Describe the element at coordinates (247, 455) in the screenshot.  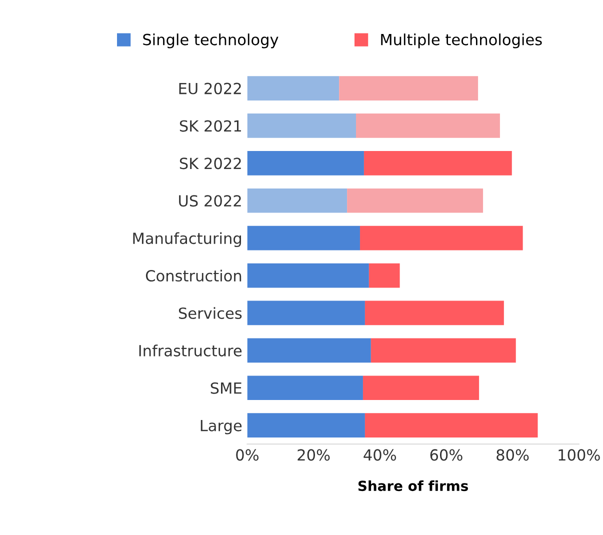
I see `x-tick-label: 0%` at that location.